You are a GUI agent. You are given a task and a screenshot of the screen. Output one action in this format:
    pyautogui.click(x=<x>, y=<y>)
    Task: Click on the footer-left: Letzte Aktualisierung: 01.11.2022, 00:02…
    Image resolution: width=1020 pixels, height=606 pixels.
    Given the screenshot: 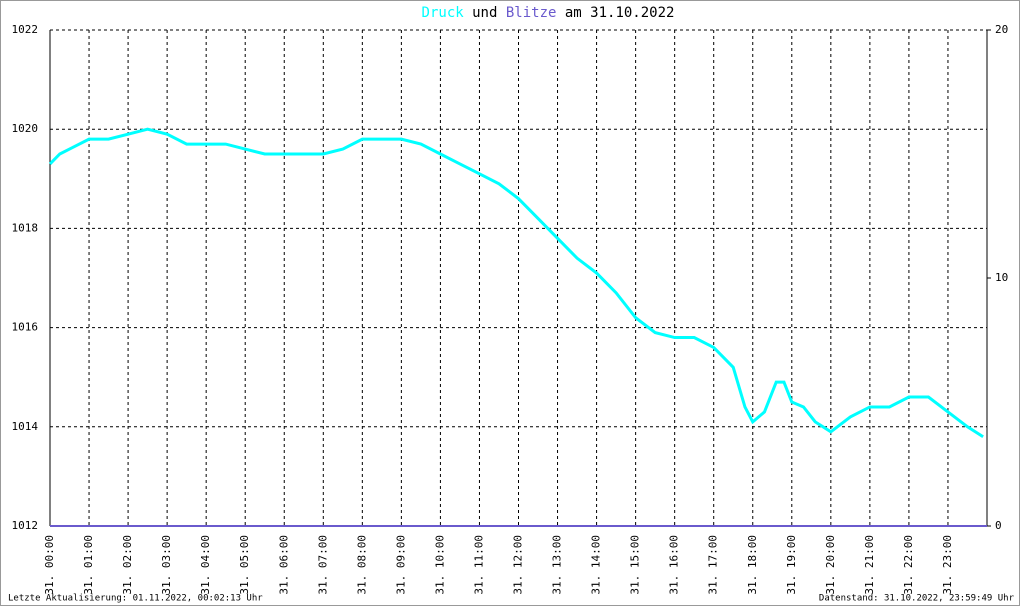 What is the action you would take?
    pyautogui.click(x=135, y=599)
    